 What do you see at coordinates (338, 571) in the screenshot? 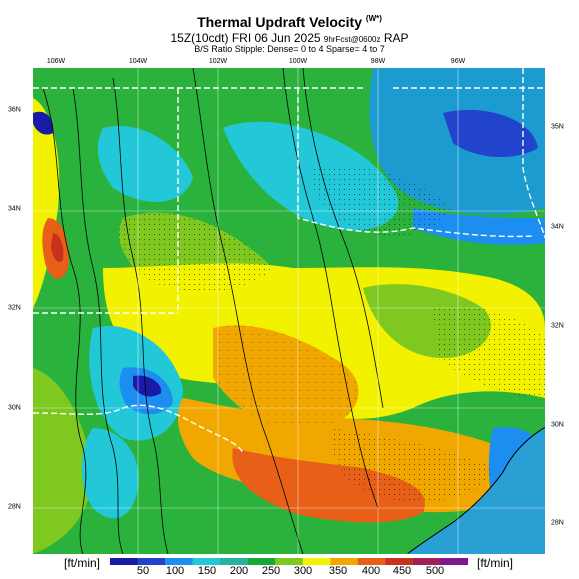
I see `colorbar-tick: 350` at bounding box center [338, 571].